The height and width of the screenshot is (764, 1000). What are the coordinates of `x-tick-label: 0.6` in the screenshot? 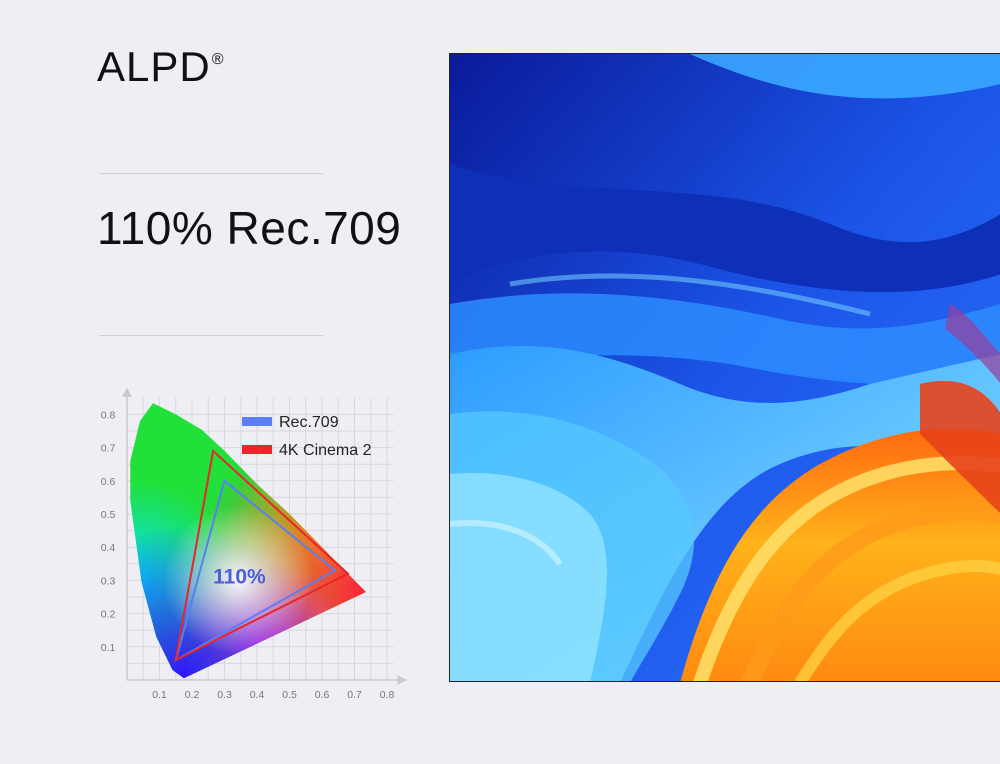 It's located at (322, 695).